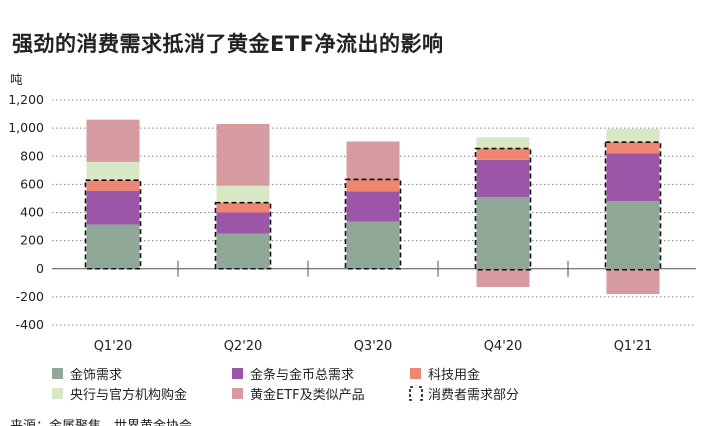  What do you see at coordinates (307, 395) in the screenshot?
I see `legend-label: 黄金ETF及类似产品` at bounding box center [307, 395].